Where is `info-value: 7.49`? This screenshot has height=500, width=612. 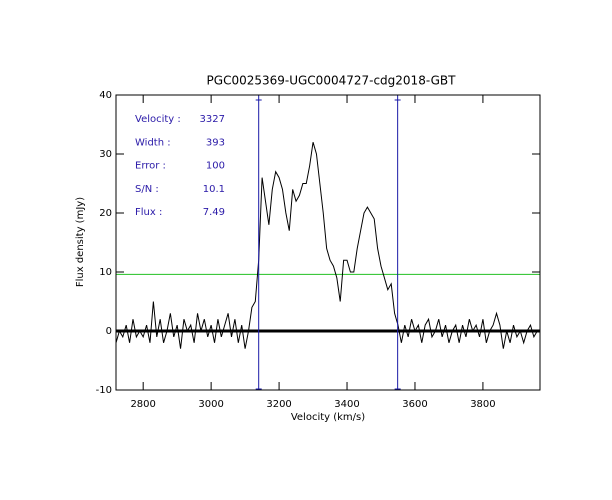
info-value: 7.49 is located at coordinates (214, 212).